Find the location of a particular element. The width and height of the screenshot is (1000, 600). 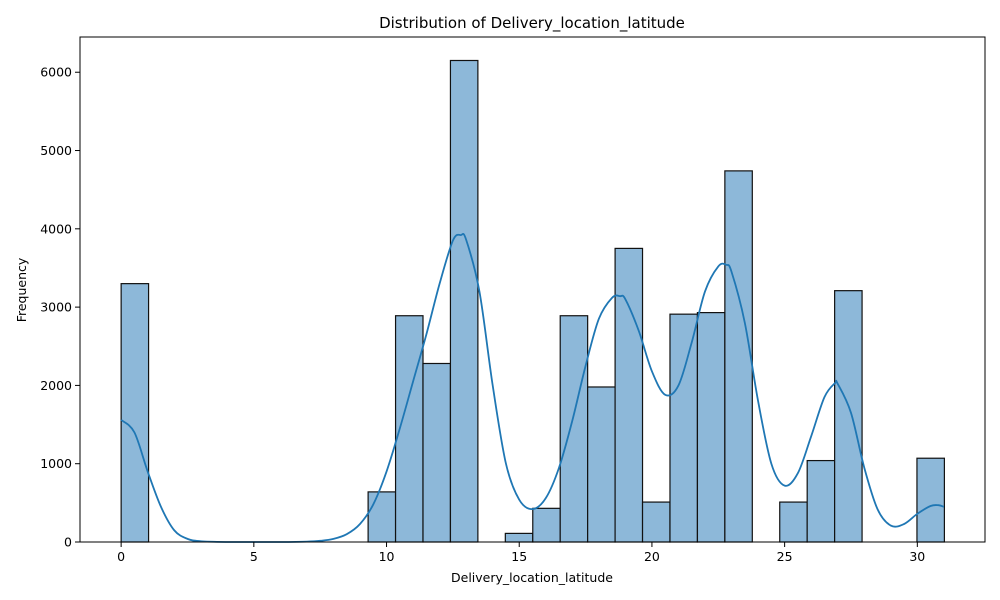

y-tick-label: 3000 is located at coordinates (56, 307).